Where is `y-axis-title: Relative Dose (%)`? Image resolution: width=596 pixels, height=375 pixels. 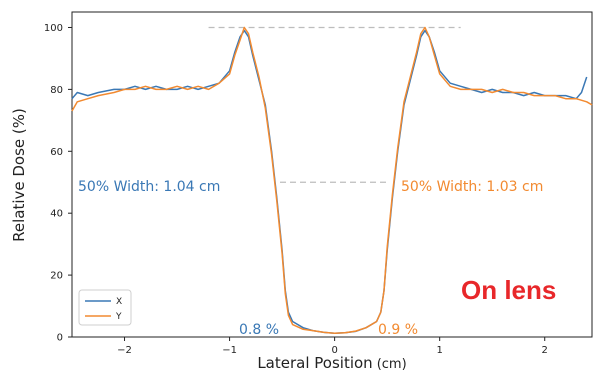
y-axis-title: Relative Dose (%) is located at coordinates (19, 175).